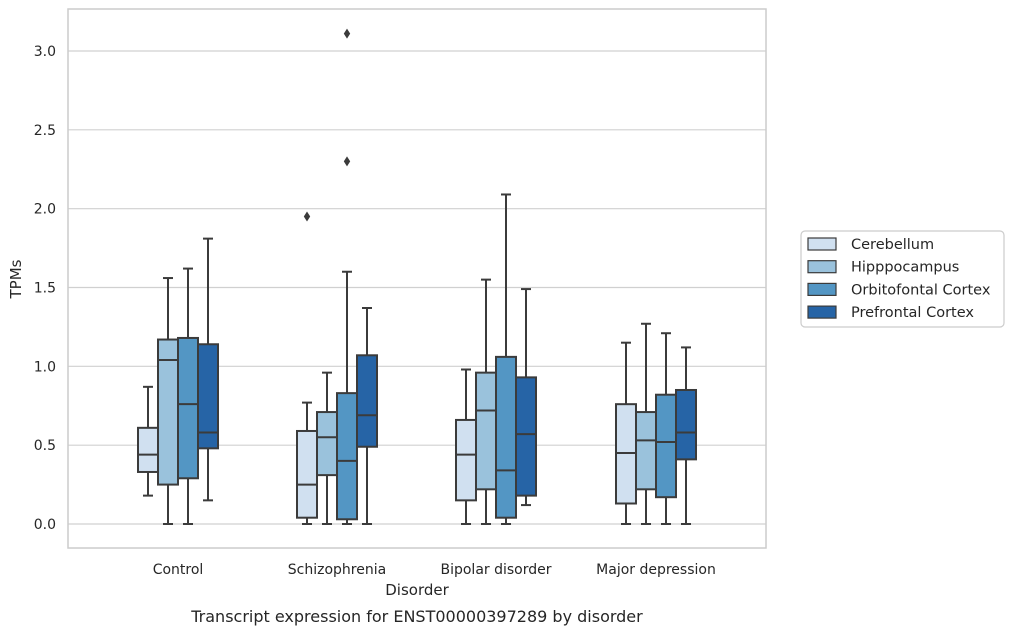 This screenshot has height=634, width=1014. I want to click on x-tick-label: Schizophrenia, so click(337, 570).